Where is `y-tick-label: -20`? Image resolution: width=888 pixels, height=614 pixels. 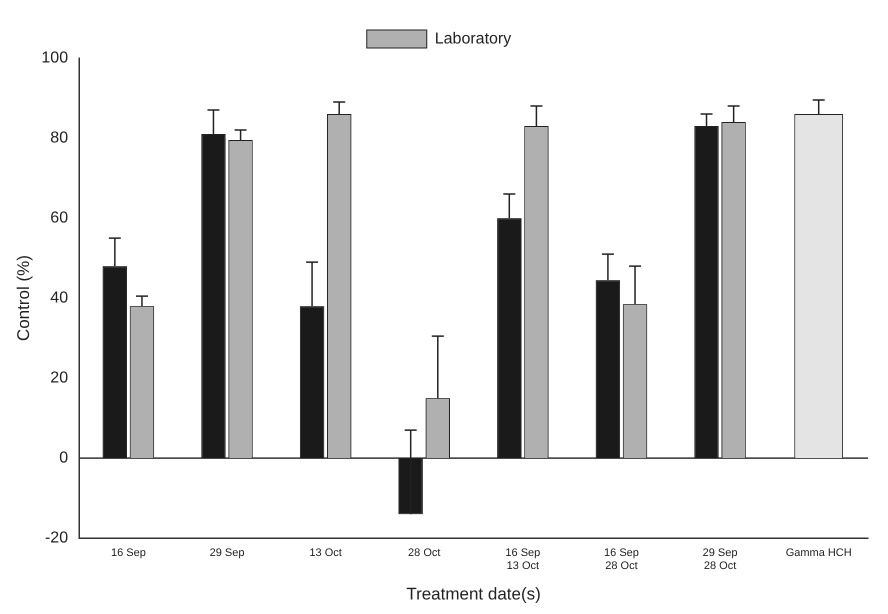
y-tick-label: -20 is located at coordinates (56, 538).